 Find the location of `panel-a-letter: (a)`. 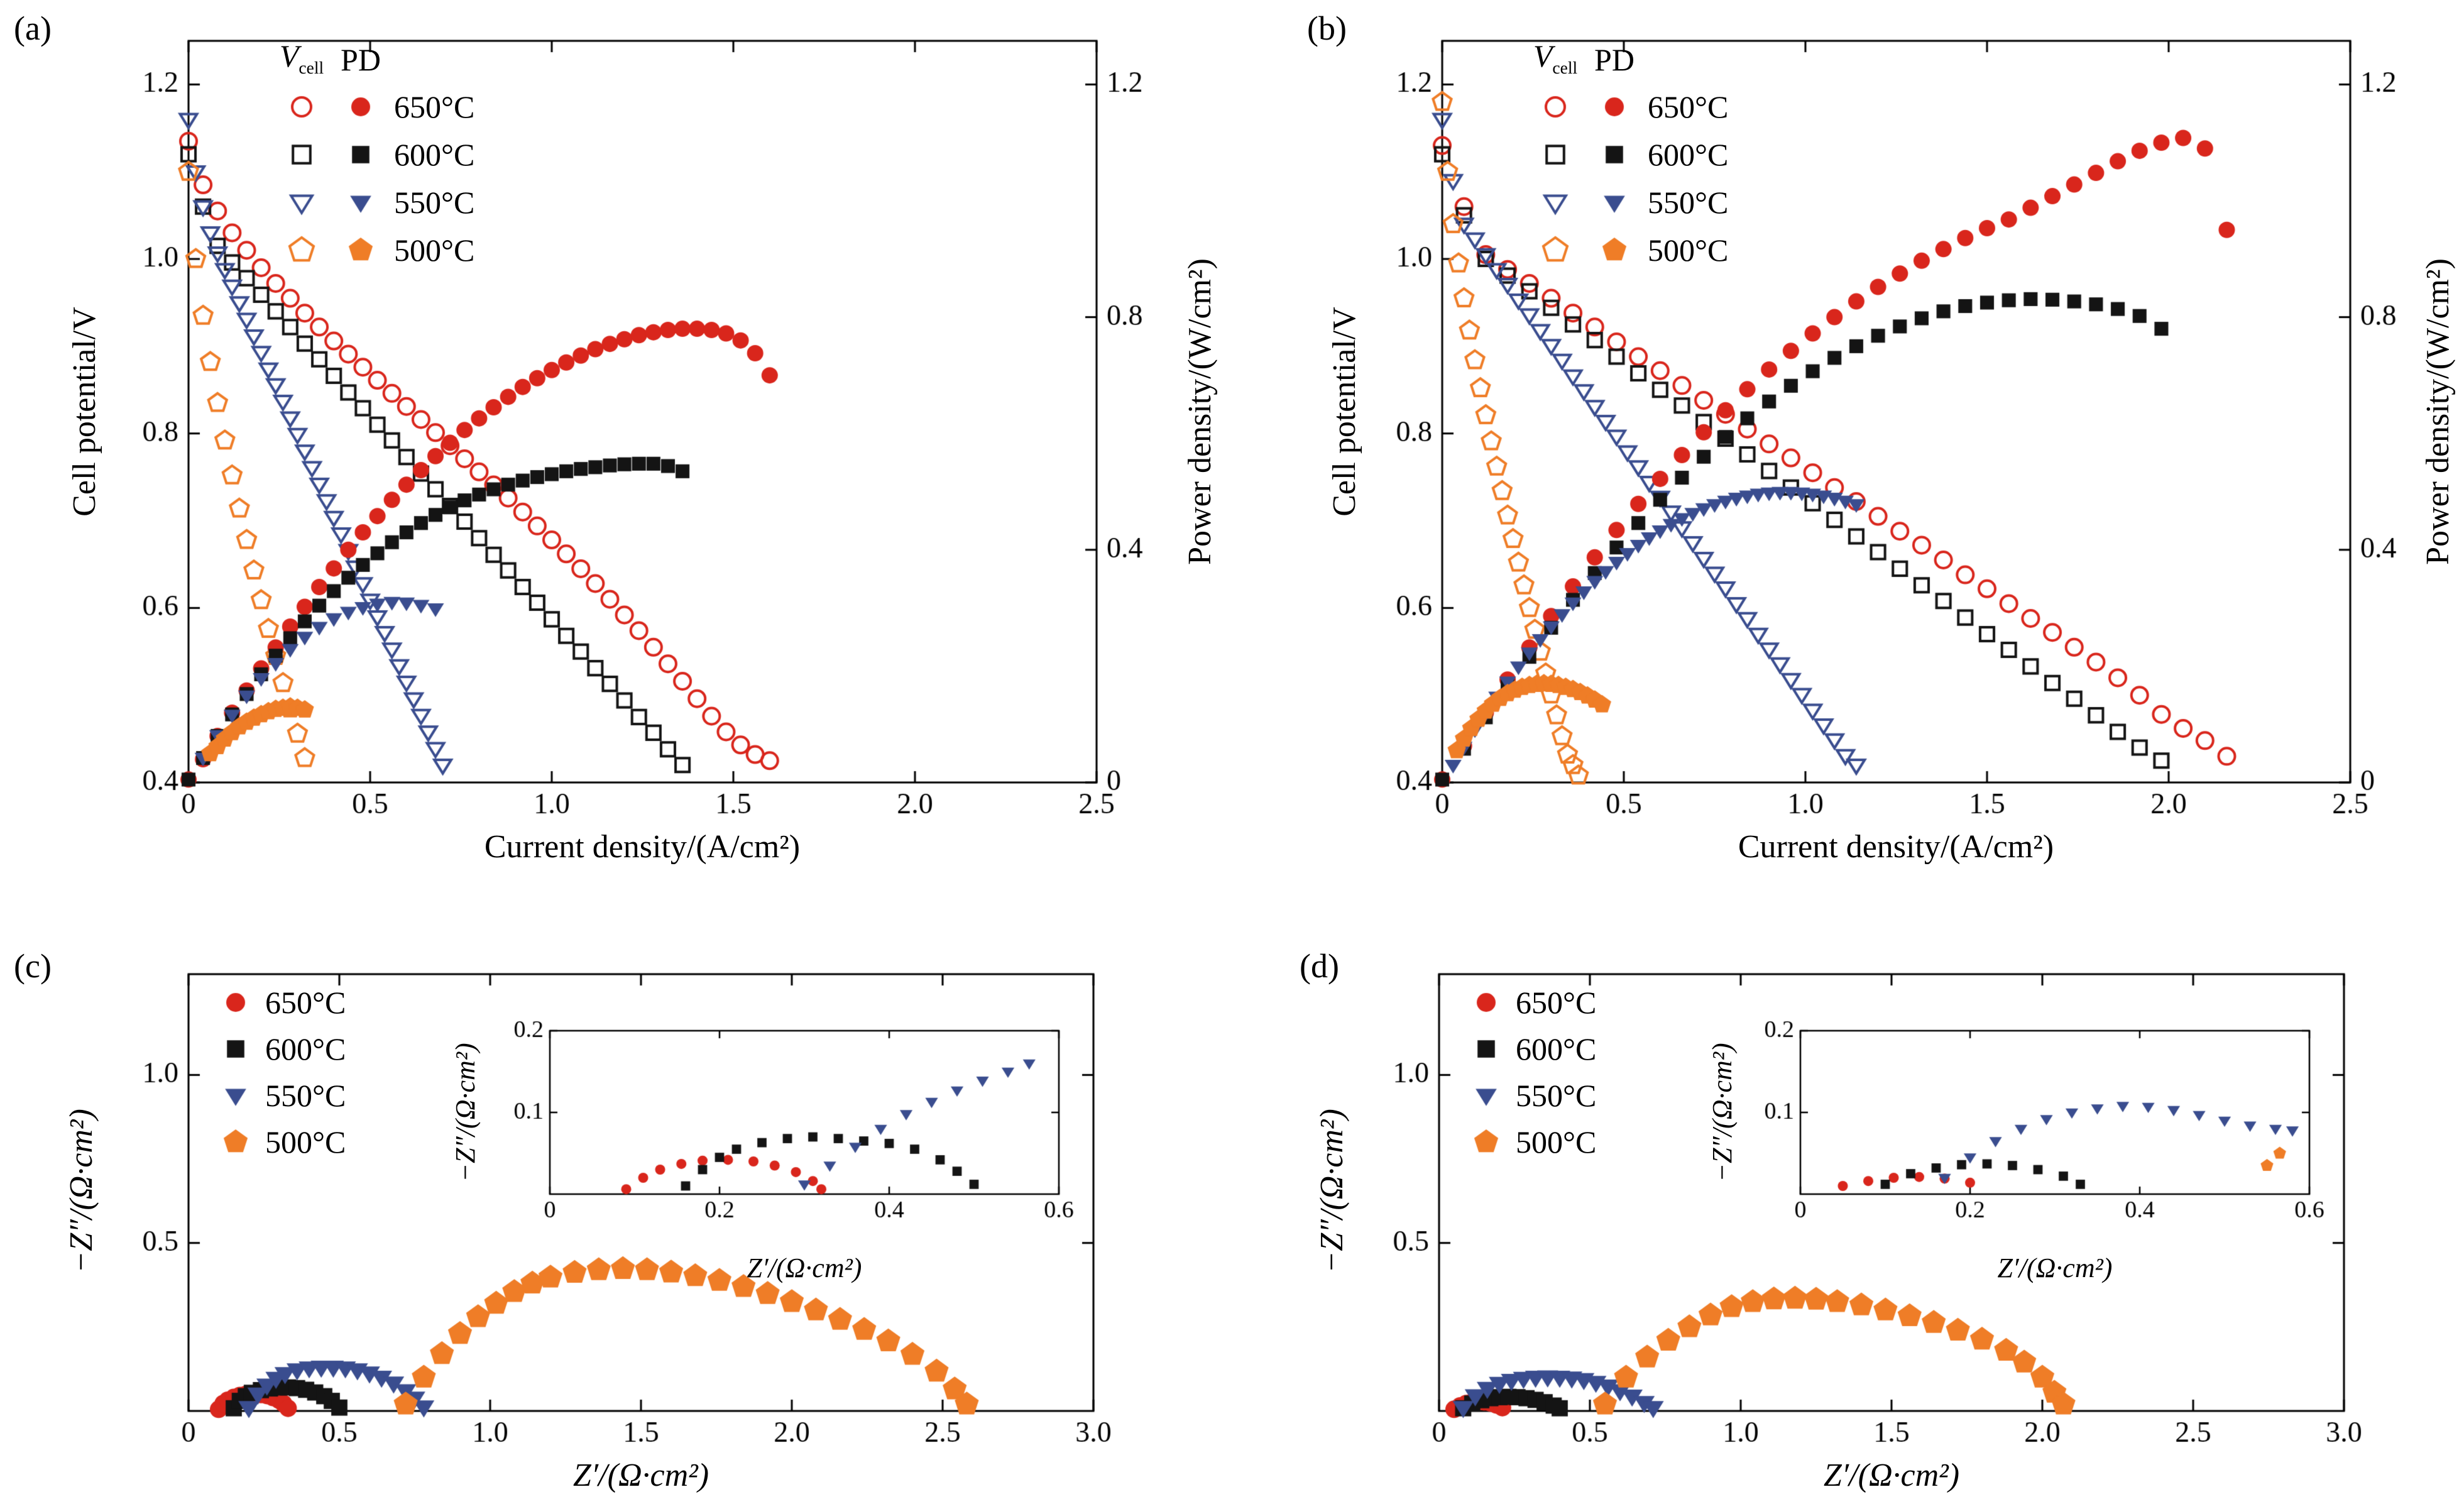

panel-a-letter: (a) is located at coordinates (33, 28).